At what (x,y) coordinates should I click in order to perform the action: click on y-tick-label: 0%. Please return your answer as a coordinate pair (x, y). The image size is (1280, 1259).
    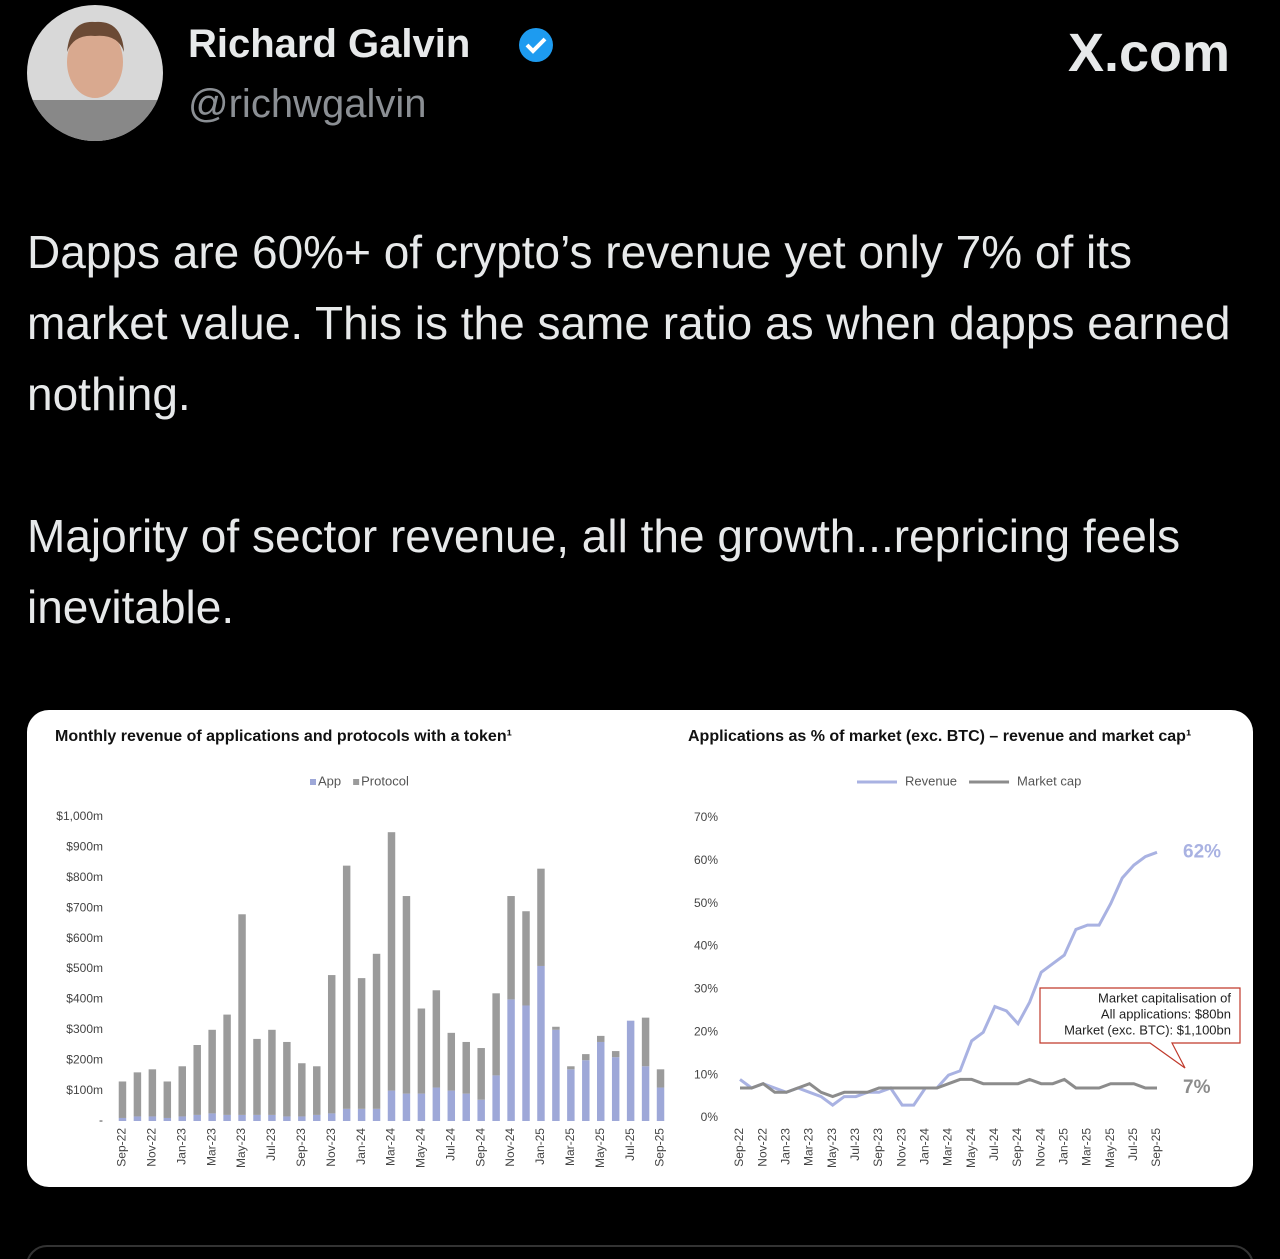
    Looking at the image, I should click on (710, 1117).